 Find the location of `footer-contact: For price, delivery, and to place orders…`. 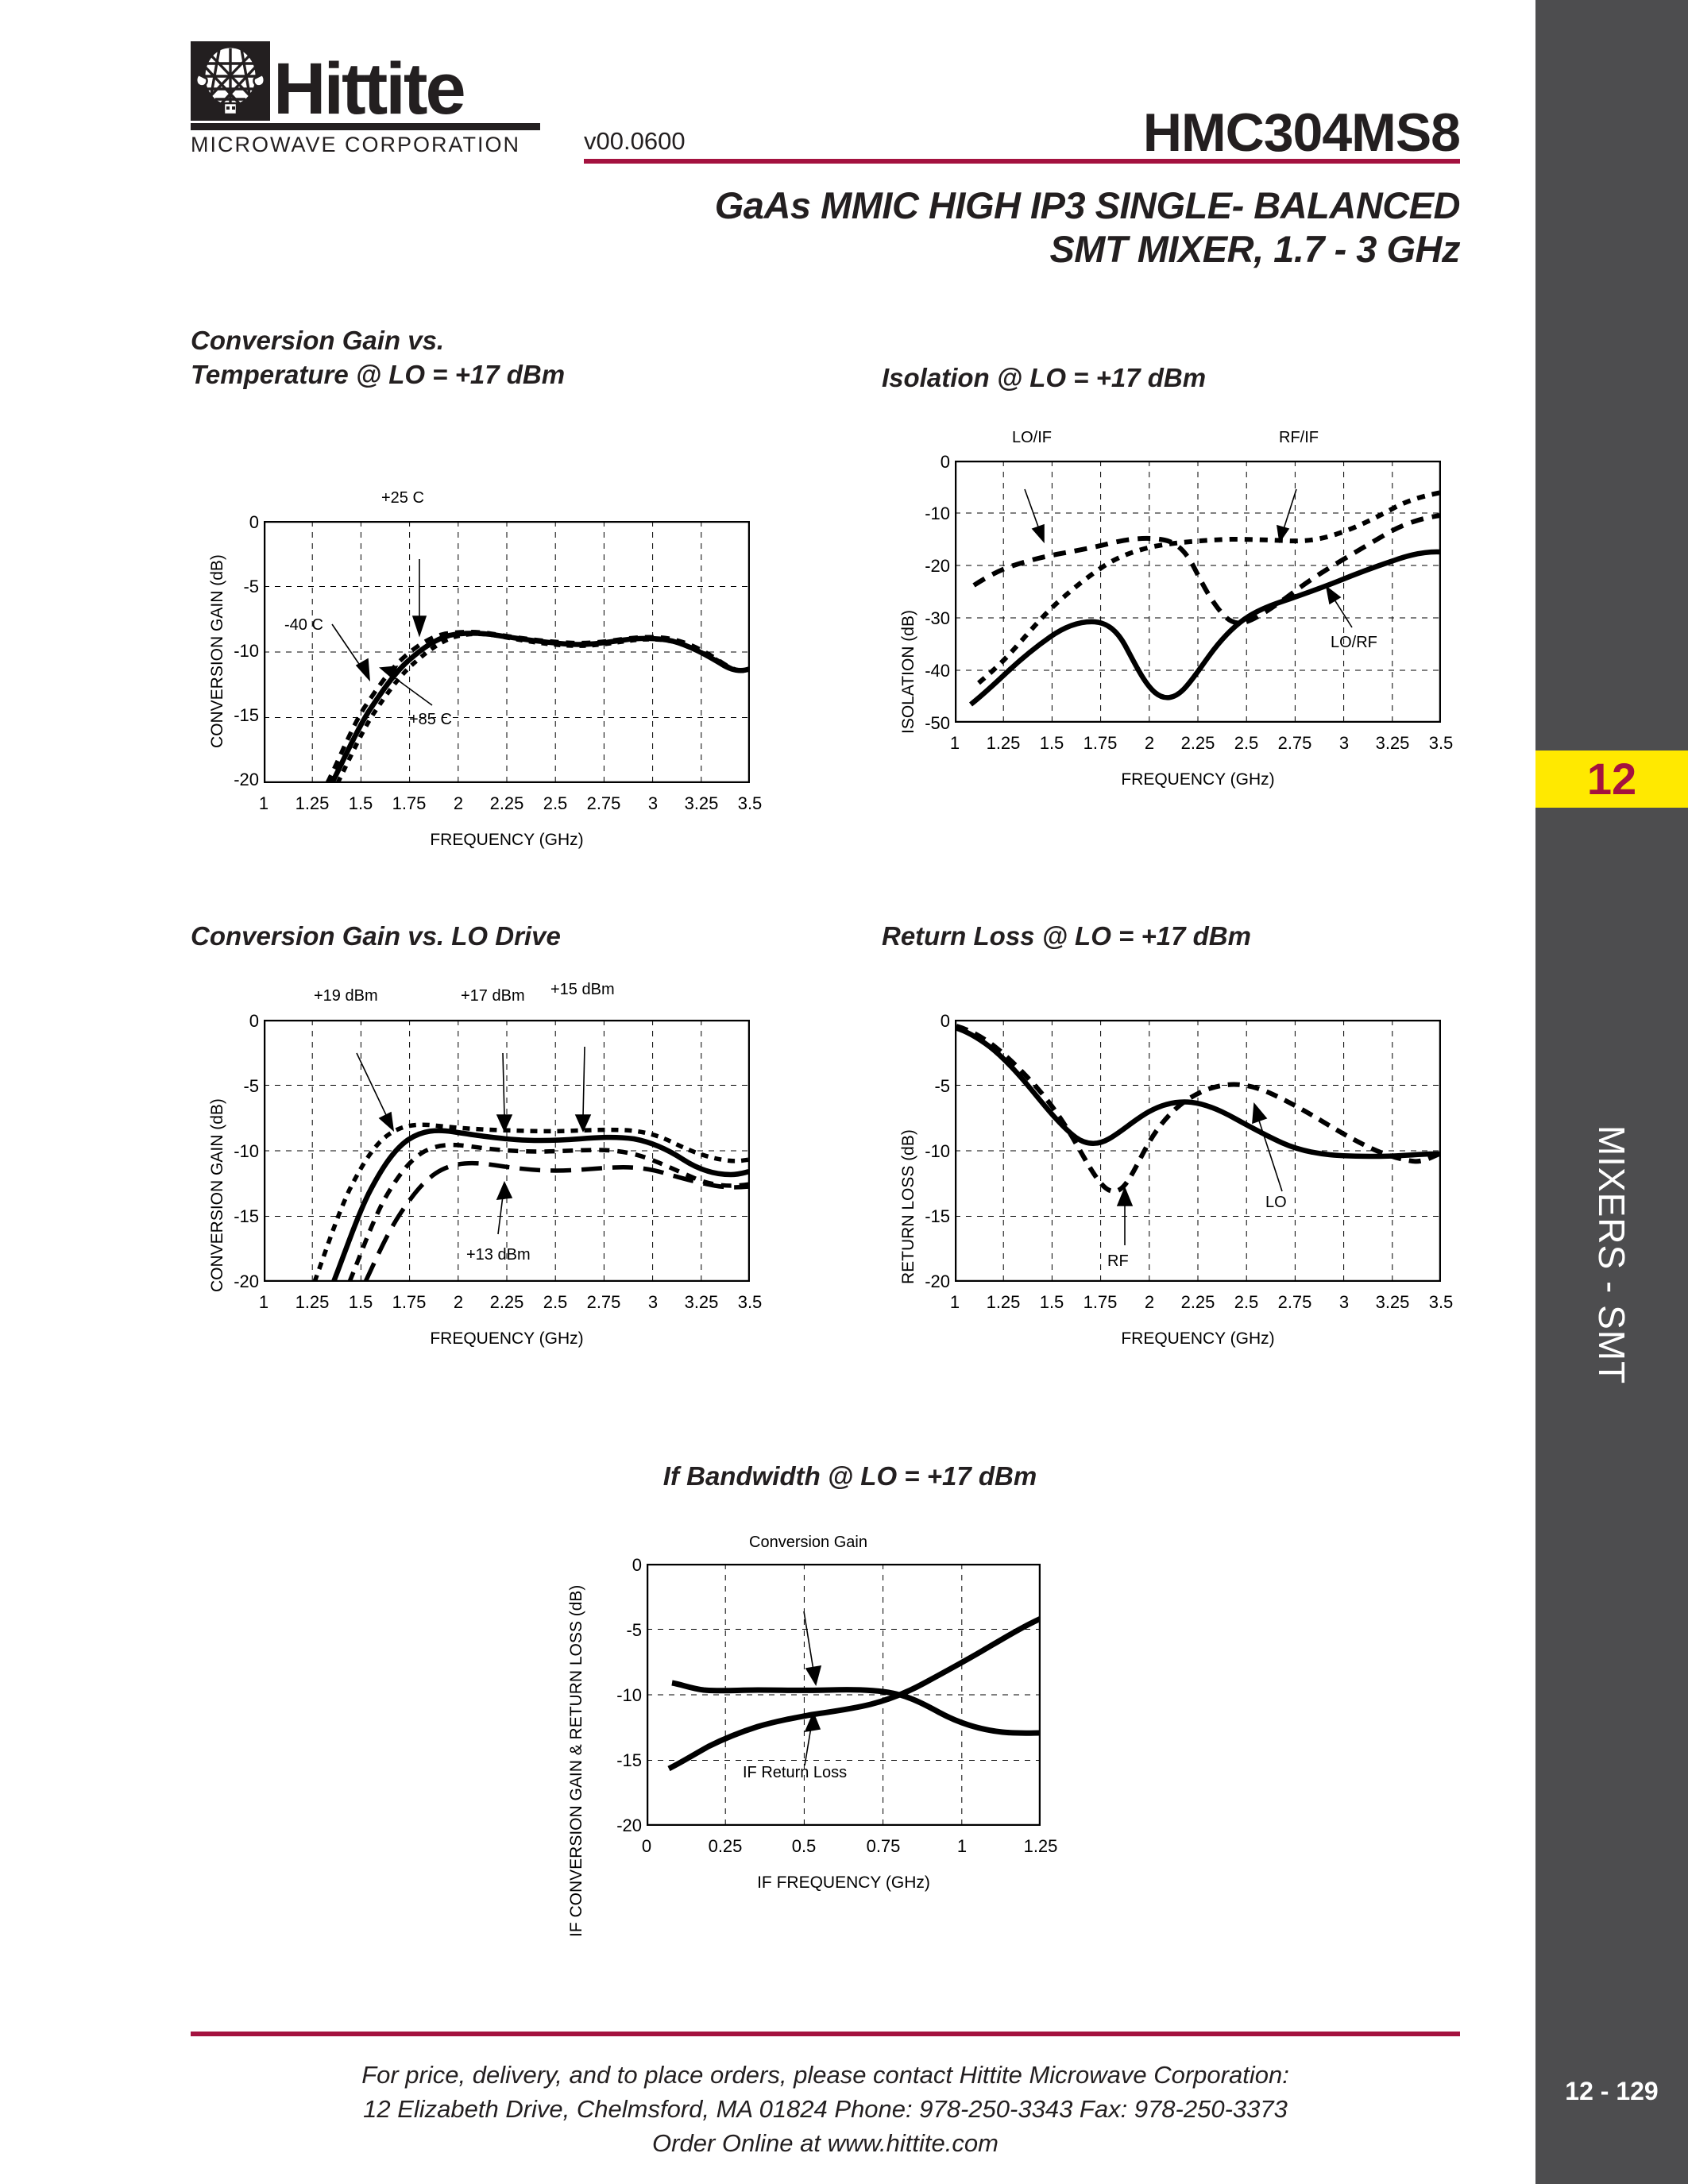

footer-contact: For price, delivery, and to place orders… is located at coordinates (826, 2109).